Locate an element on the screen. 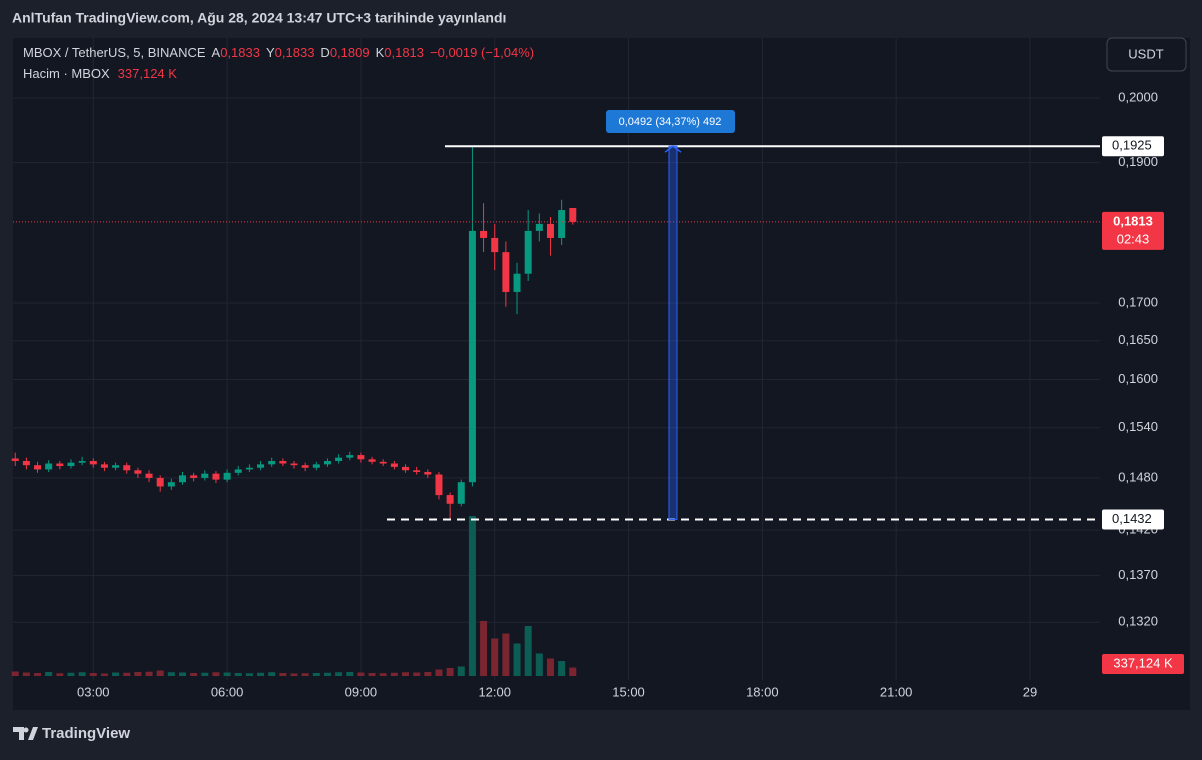  measure-label-box is located at coordinates (670, 121).